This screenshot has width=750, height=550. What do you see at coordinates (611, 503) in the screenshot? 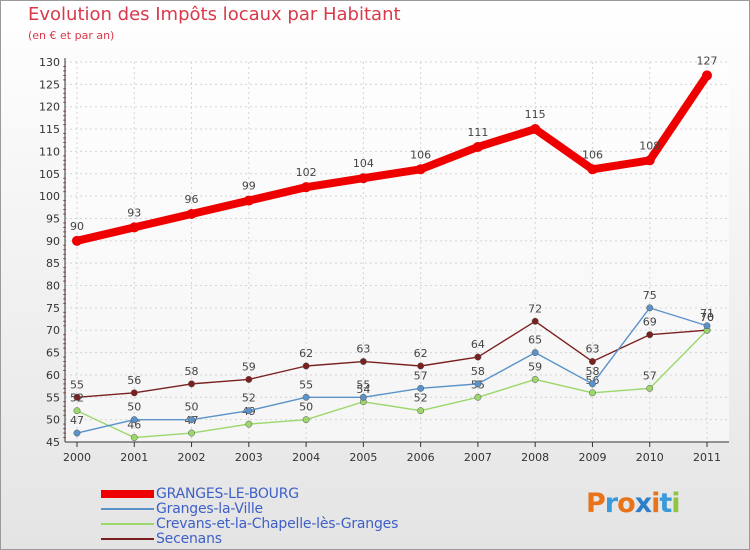
I see `logo-letter: r` at bounding box center [611, 503].